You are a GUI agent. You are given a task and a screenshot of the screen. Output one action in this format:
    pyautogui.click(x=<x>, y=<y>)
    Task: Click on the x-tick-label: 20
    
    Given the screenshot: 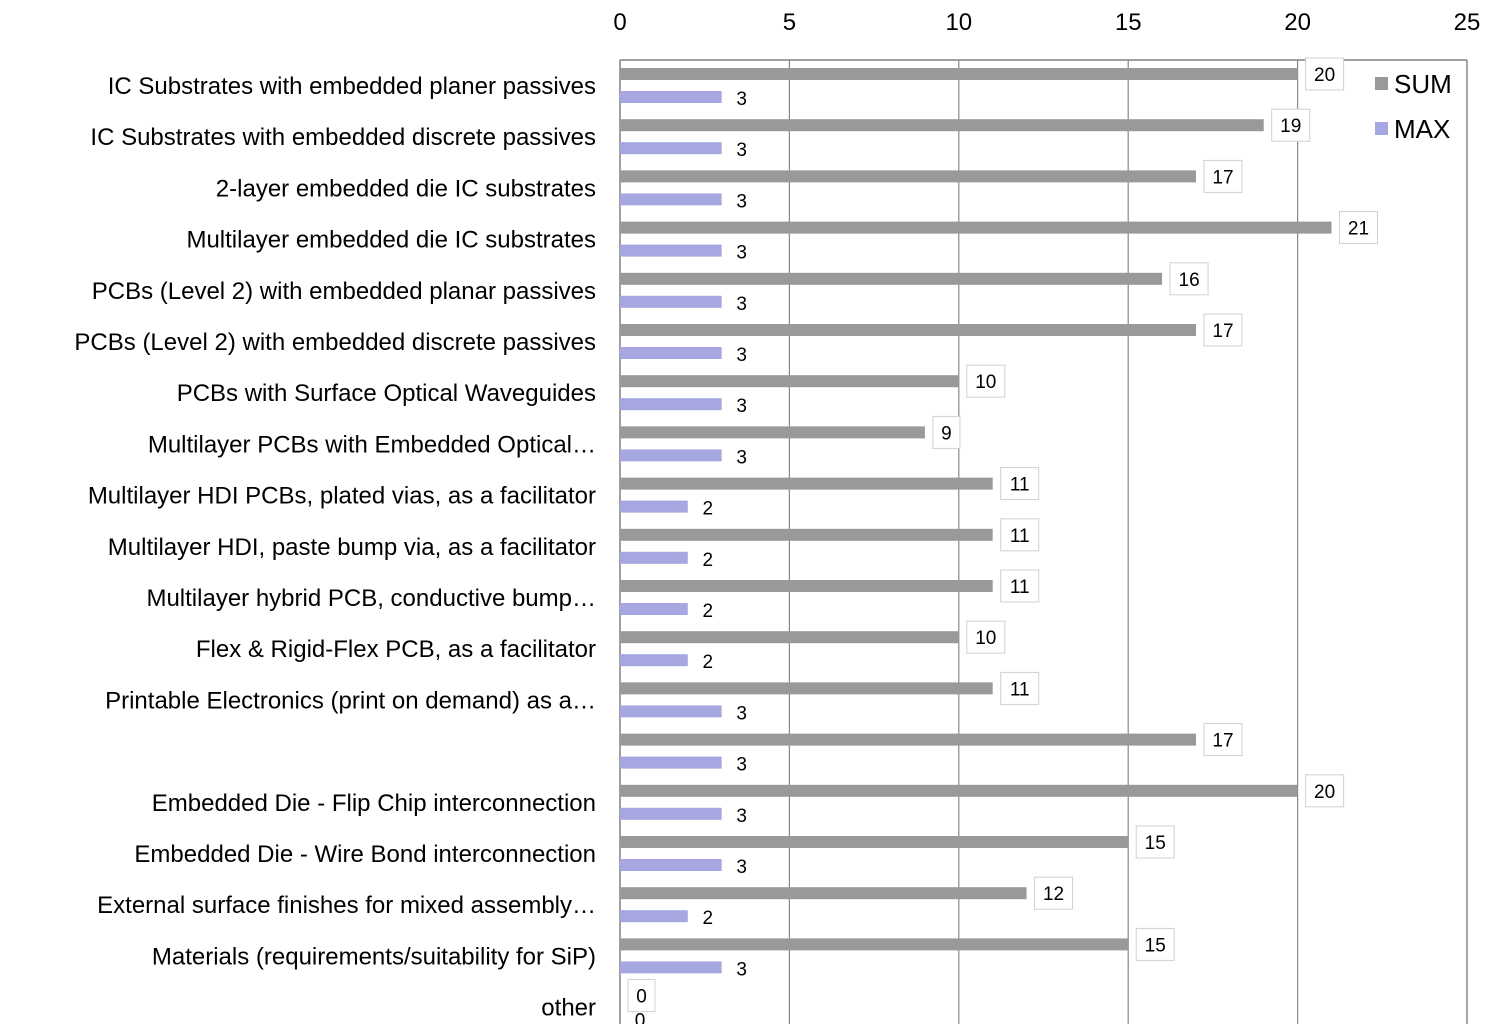 What is the action you would take?
    pyautogui.click(x=1297, y=22)
    